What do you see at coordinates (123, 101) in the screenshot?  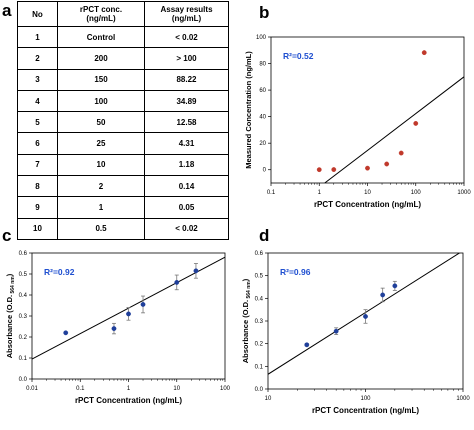 I see `table-row: 4 100 34.89` at bounding box center [123, 101].